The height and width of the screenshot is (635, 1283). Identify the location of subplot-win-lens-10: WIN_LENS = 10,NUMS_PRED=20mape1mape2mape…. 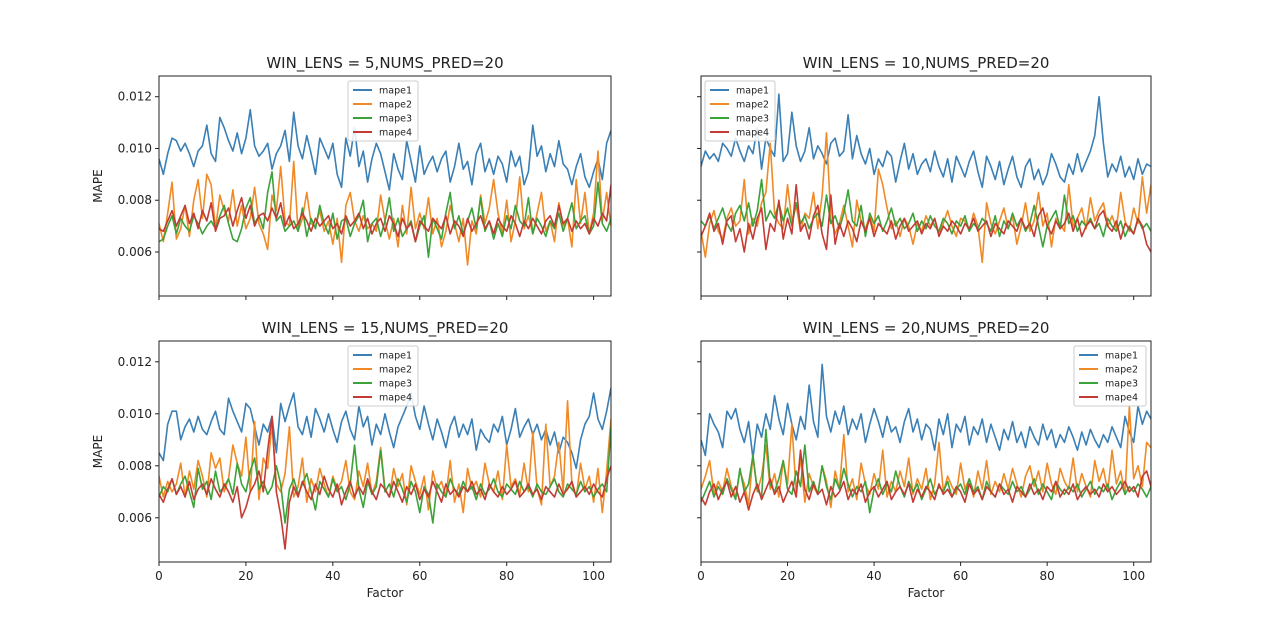
(924, 177).